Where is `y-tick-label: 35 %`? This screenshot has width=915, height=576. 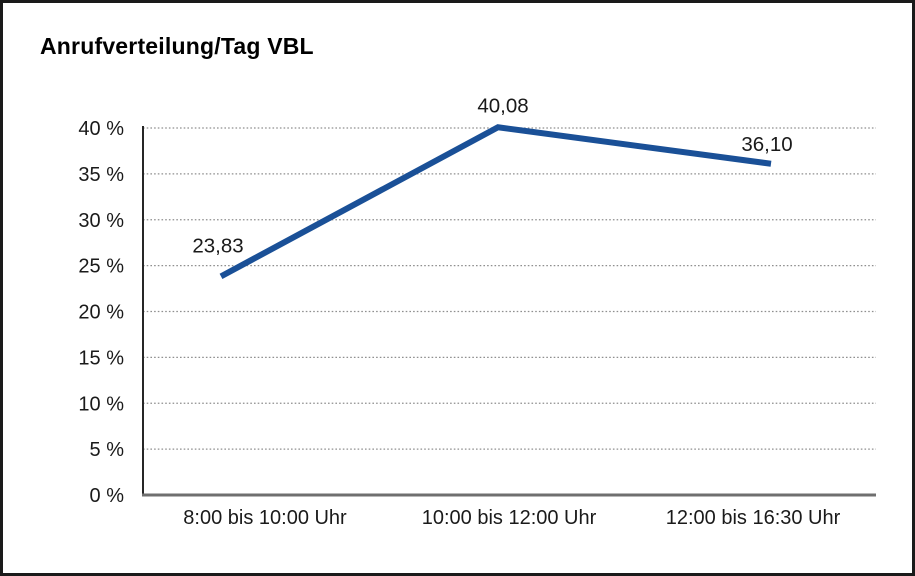 y-tick-label: 35 % is located at coordinates (101, 175).